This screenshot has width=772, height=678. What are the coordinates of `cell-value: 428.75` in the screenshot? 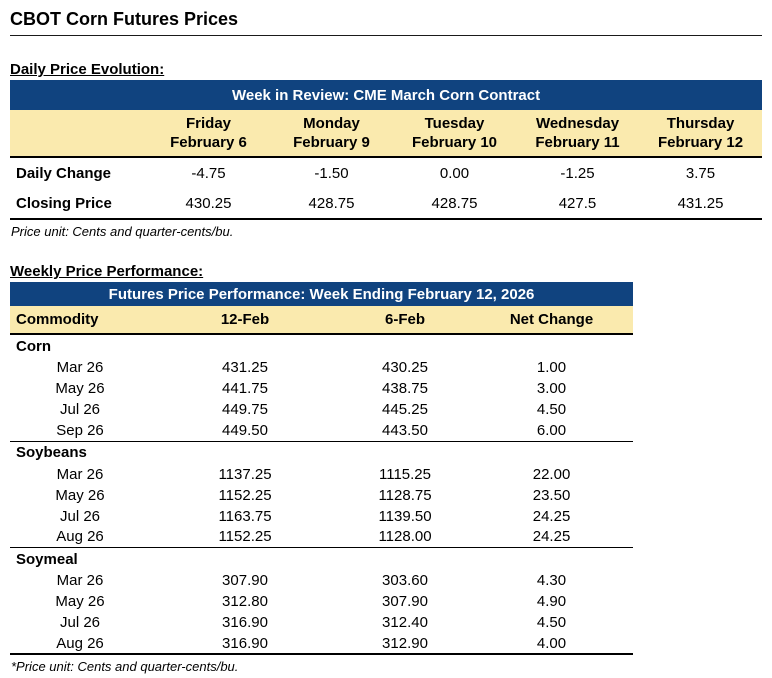 It's located at (454, 204).